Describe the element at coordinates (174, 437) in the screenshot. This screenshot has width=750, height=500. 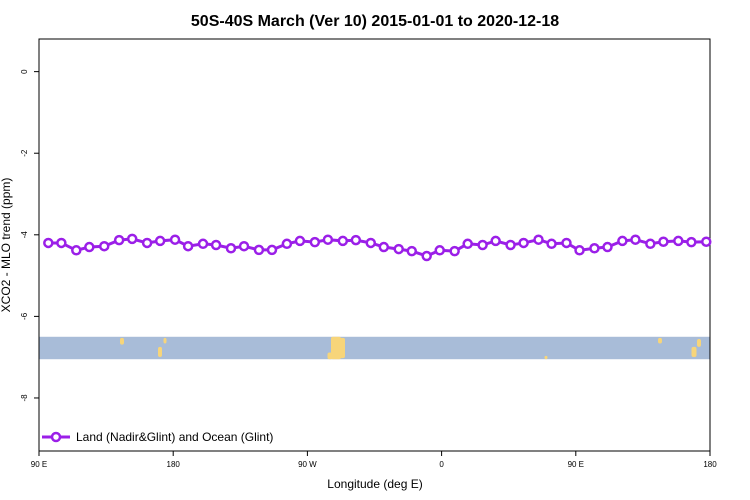
I see `legend-label: Land (Nadir&Glint) and Ocean (Glint)` at that location.